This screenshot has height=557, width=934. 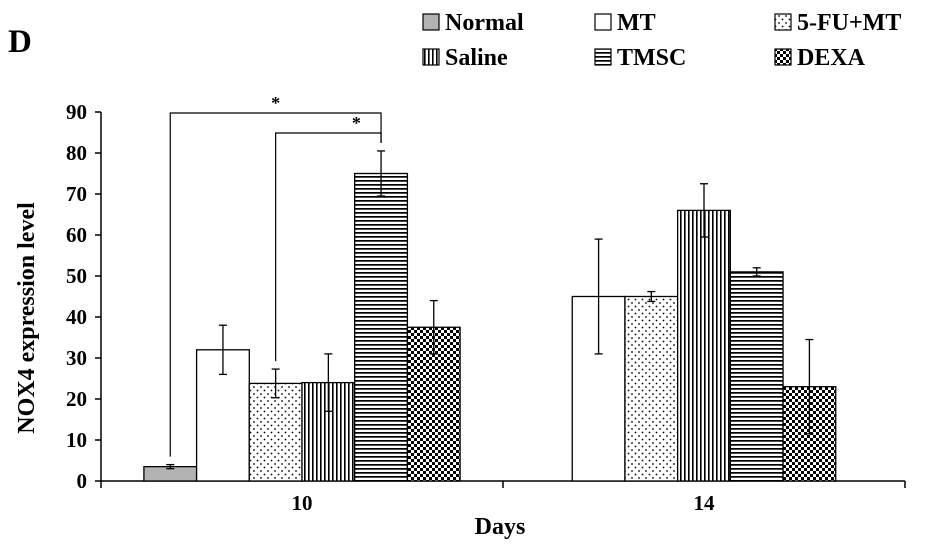 What do you see at coordinates (76, 358) in the screenshot?
I see `y-tick-label: 30` at bounding box center [76, 358].